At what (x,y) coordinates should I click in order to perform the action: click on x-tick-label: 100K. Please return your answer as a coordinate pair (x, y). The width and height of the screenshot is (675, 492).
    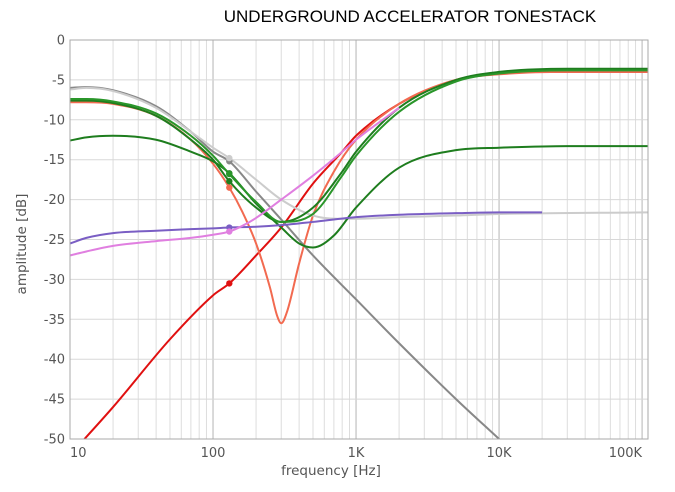
    Looking at the image, I should click on (626, 453).